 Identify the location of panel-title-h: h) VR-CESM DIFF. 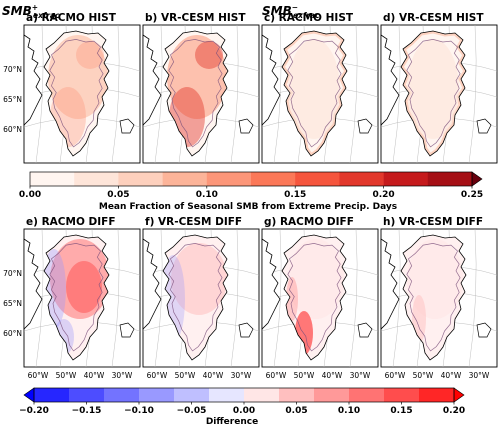
(433, 222).